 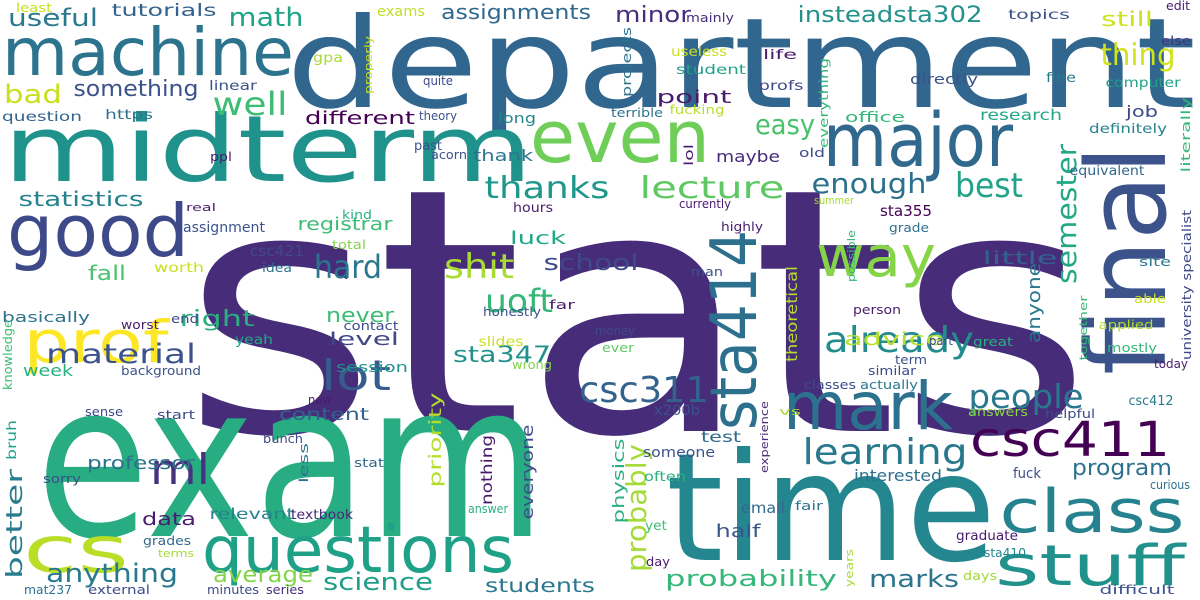 I want to click on word: answers, so click(x=998, y=412).